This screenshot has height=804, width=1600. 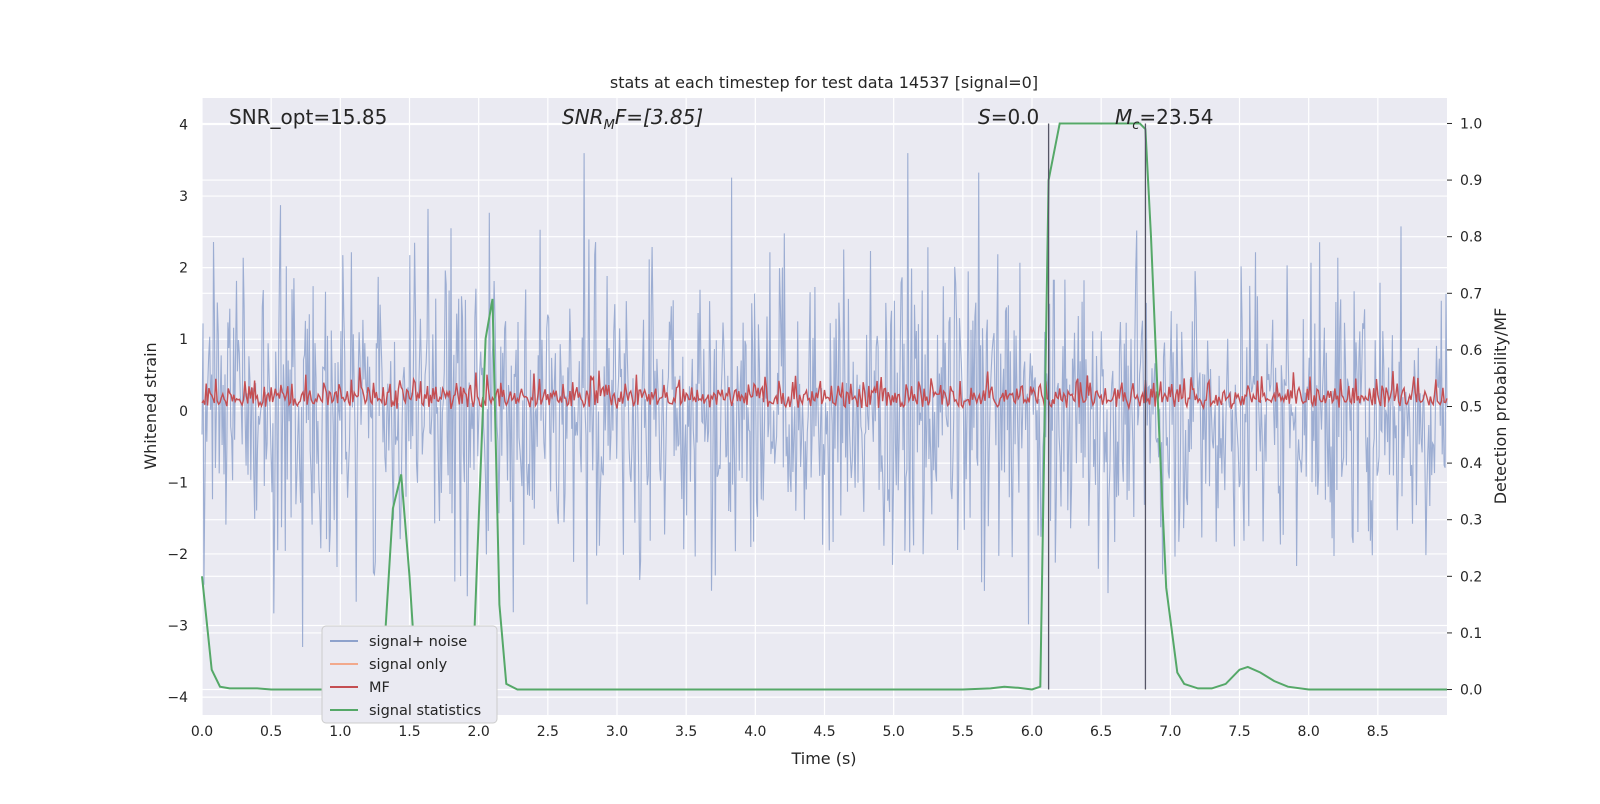 I want to click on x-tick-label: 1.0, so click(x=340, y=732).